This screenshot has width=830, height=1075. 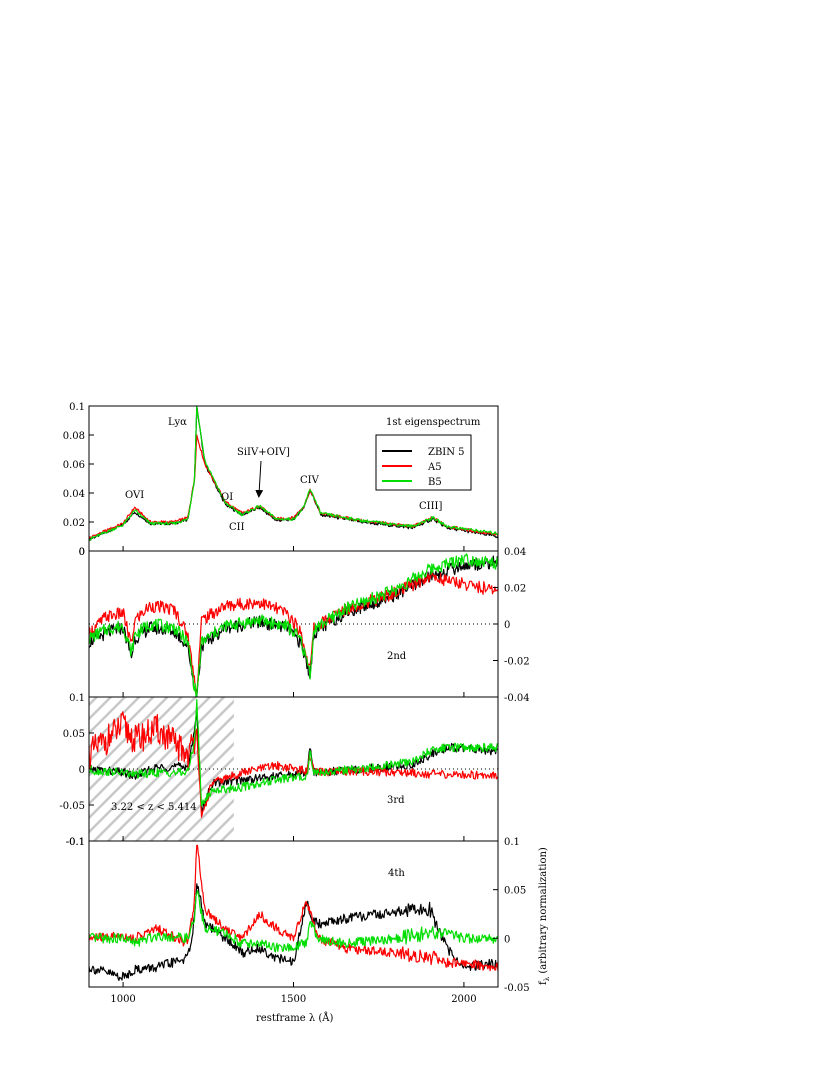 I want to click on annotation-cii: CII, so click(x=237, y=527).